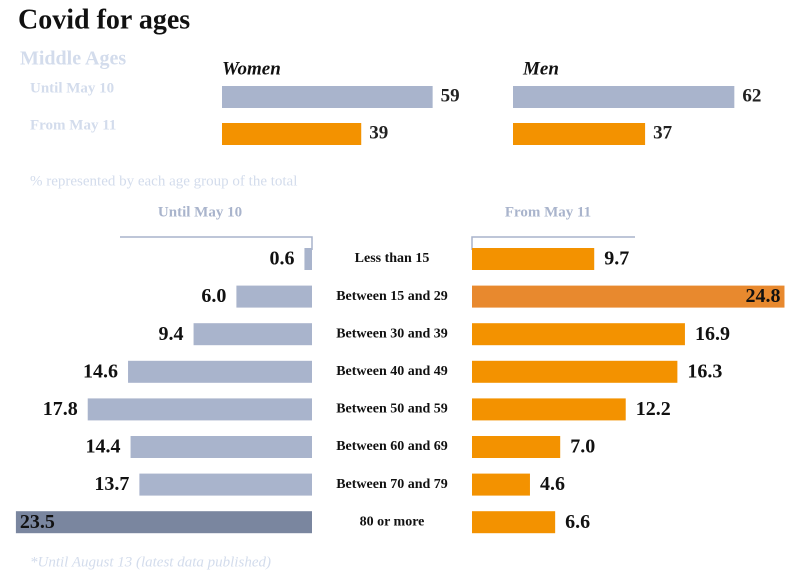 The height and width of the screenshot is (579, 796). I want to click on footnote: *Until August 13 (latest data published), so click(150, 562).